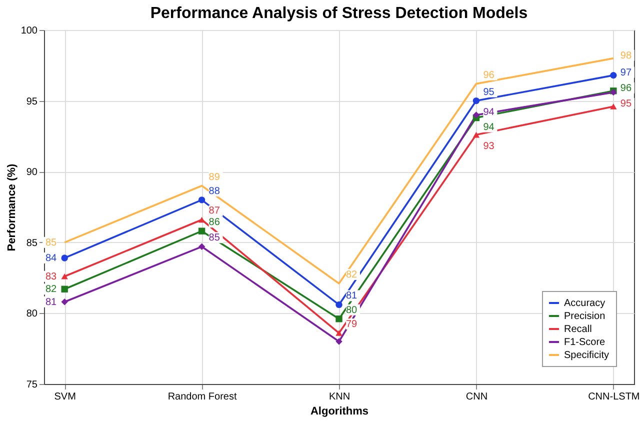 The width and height of the screenshot is (643, 421). Describe the element at coordinates (339, 13) in the screenshot. I see `chart-title: Performance Analysis of Stress Detection Models` at that location.